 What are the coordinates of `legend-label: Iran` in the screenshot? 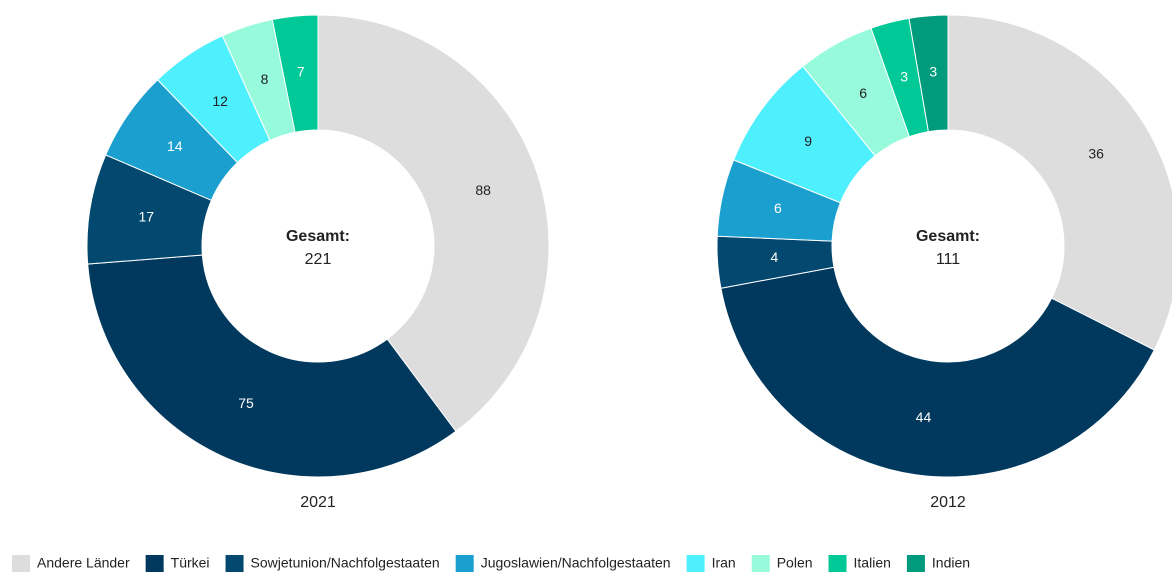 It's located at (724, 563).